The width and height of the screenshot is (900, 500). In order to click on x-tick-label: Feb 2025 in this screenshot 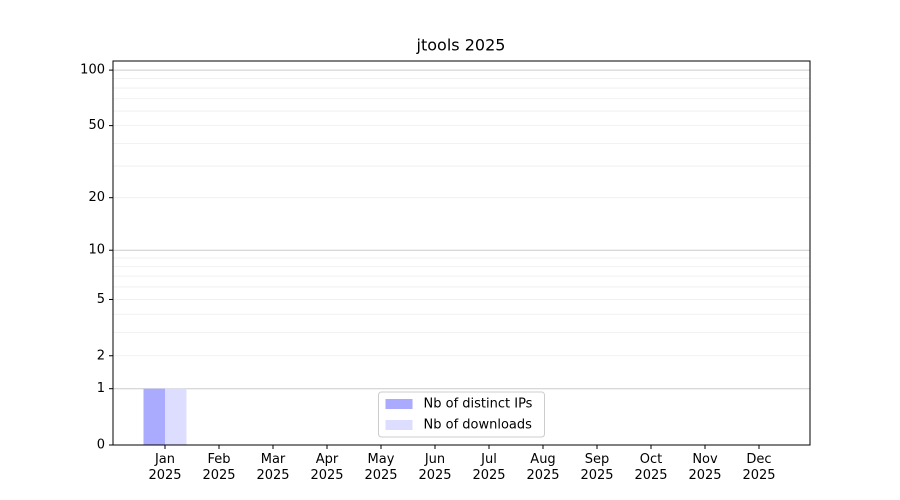, I will do `click(219, 467)`.